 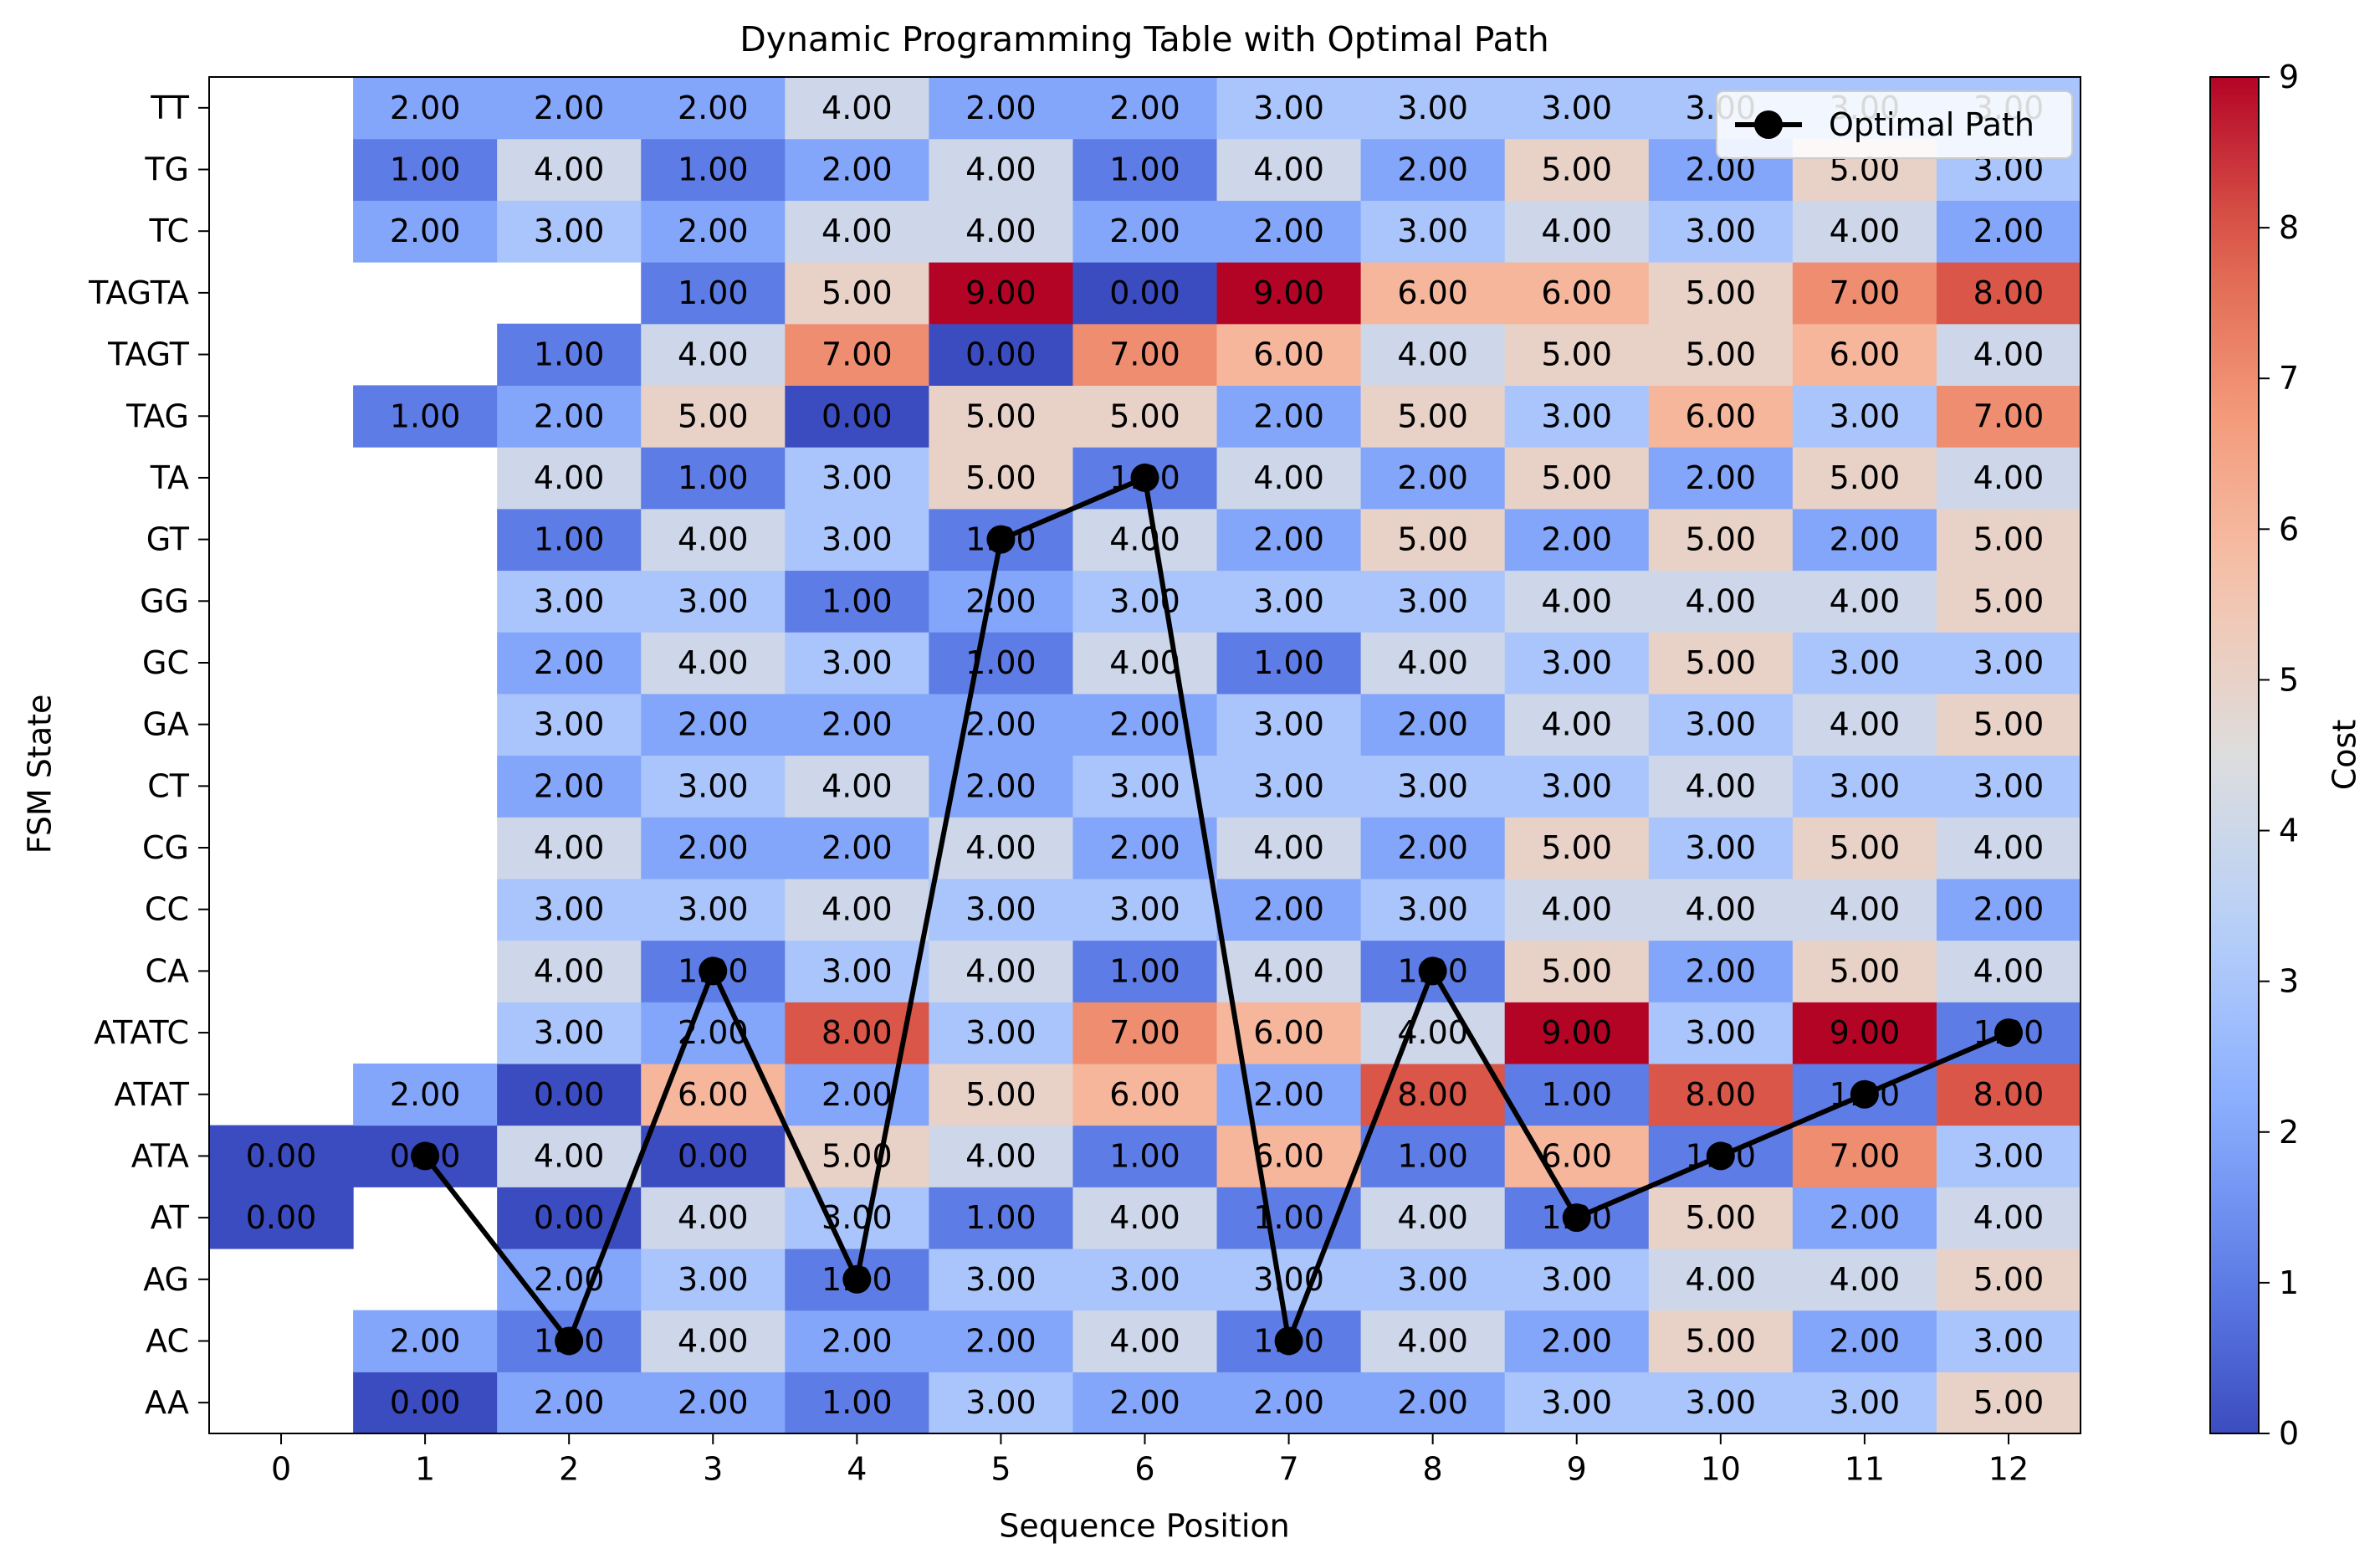 What do you see at coordinates (2008, 1470) in the screenshot?
I see `x-tick-label: 12` at bounding box center [2008, 1470].